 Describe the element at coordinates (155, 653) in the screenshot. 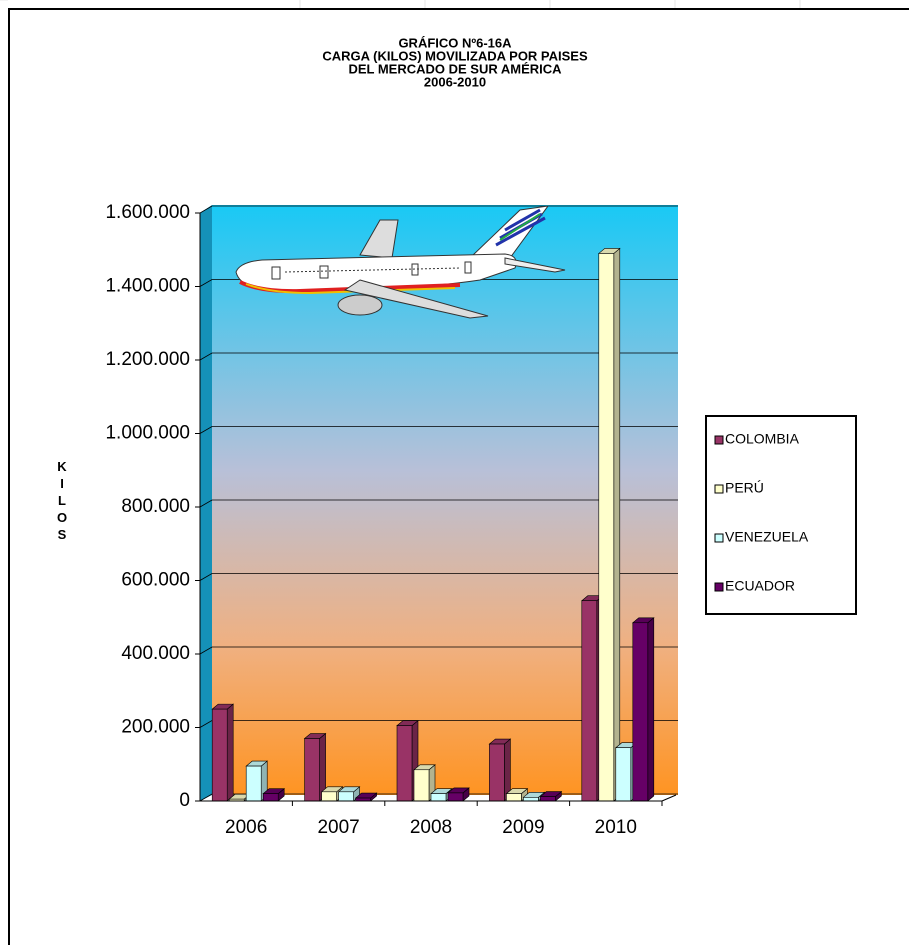

I see `y-tick-label: 400.000` at that location.